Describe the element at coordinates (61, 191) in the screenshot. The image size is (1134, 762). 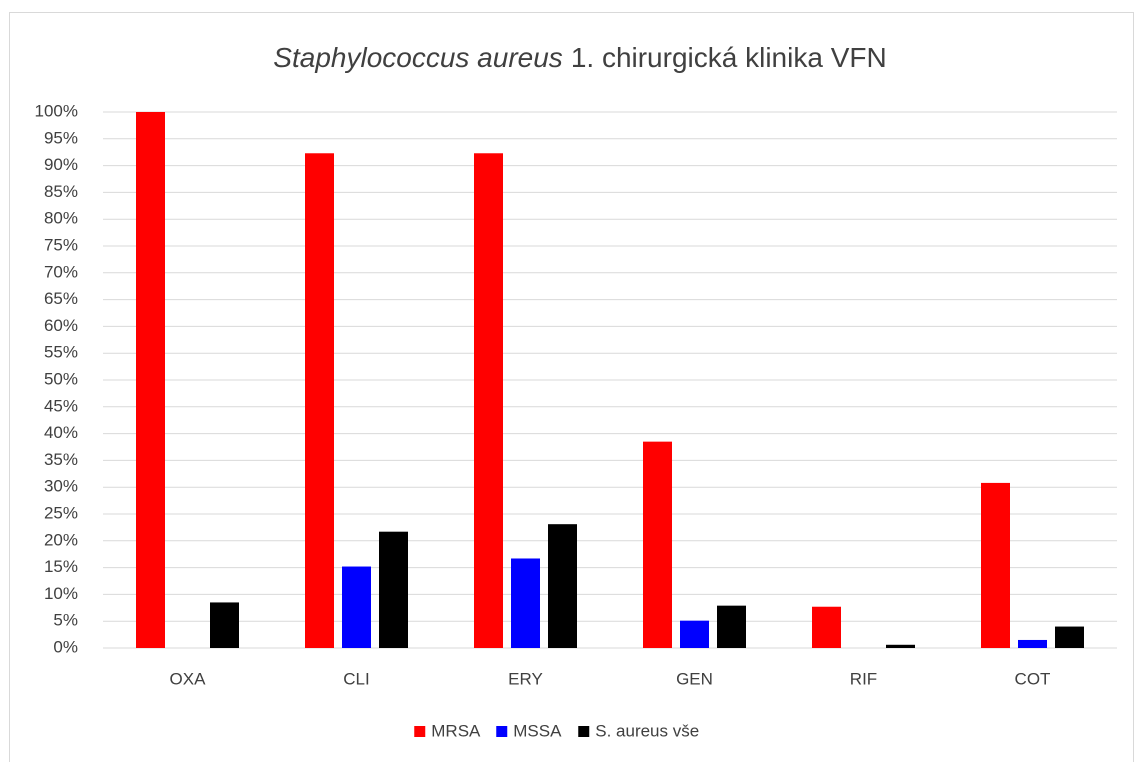
I see `y-tick-label: 85%` at that location.